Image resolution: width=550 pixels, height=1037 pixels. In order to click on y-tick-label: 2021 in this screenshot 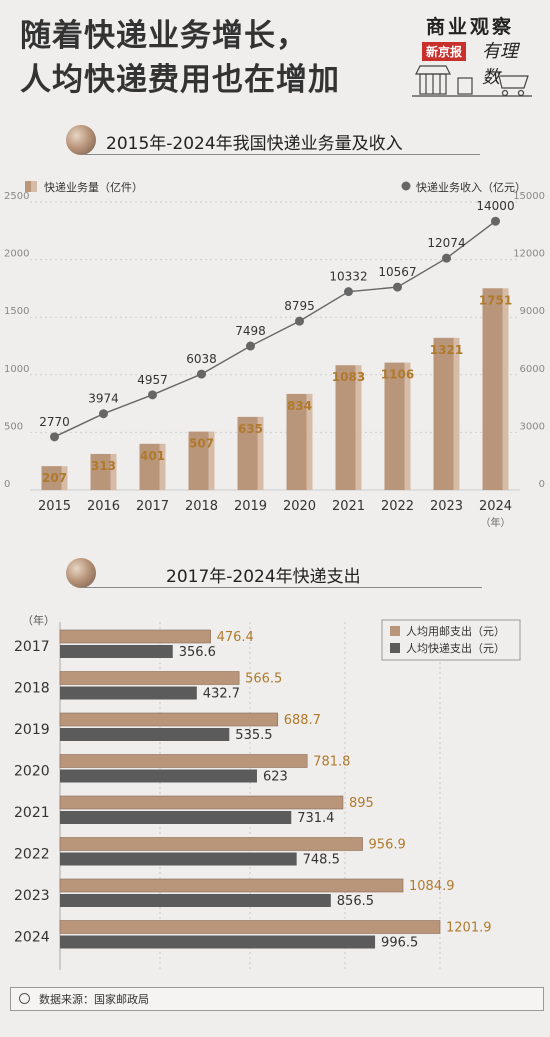, I will do `click(32, 813)`.